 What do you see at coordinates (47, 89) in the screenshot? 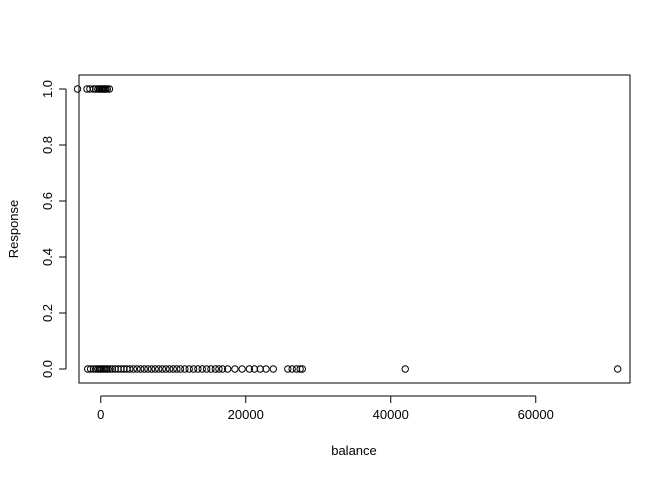
I see `y-tick-label: 1.0` at bounding box center [47, 89].